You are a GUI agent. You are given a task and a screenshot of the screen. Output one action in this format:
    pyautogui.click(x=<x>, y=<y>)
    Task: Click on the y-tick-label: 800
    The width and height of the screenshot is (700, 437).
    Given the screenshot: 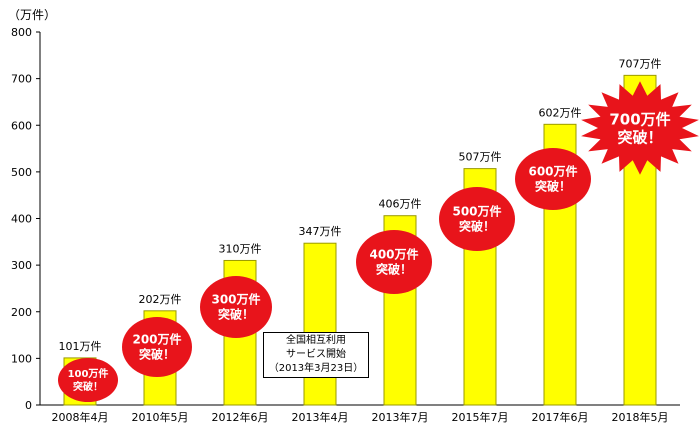 What is the action you would take?
    pyautogui.click(x=21, y=32)
    